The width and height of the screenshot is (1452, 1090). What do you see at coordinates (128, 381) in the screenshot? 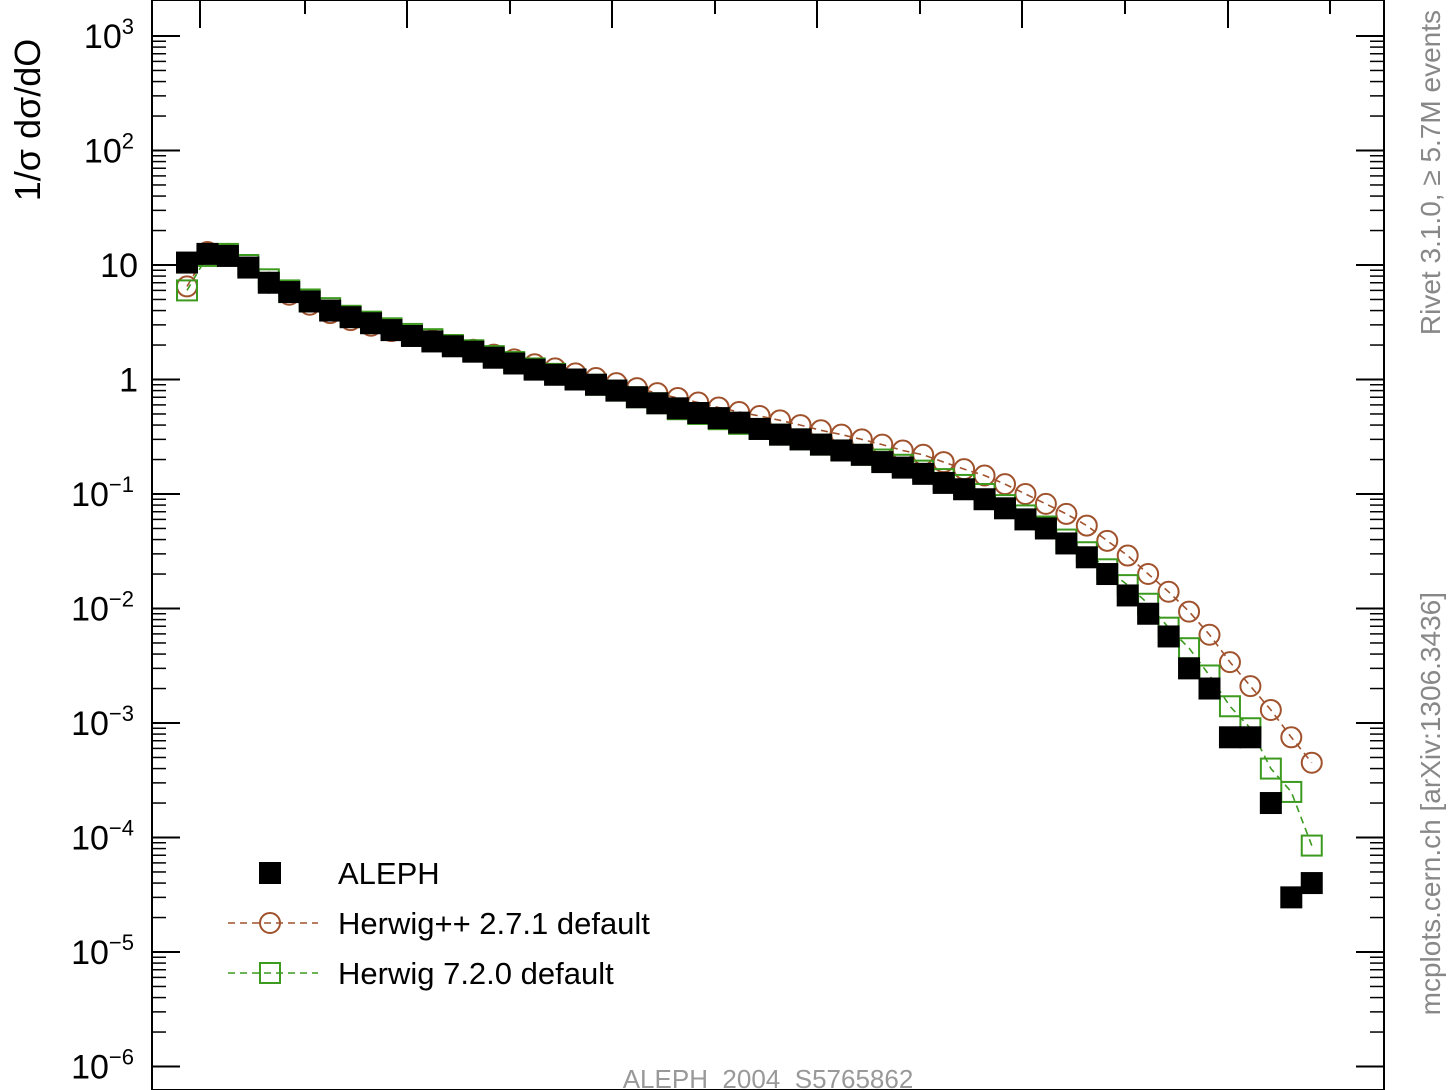
I see `y-tick-label: 1` at bounding box center [128, 381].